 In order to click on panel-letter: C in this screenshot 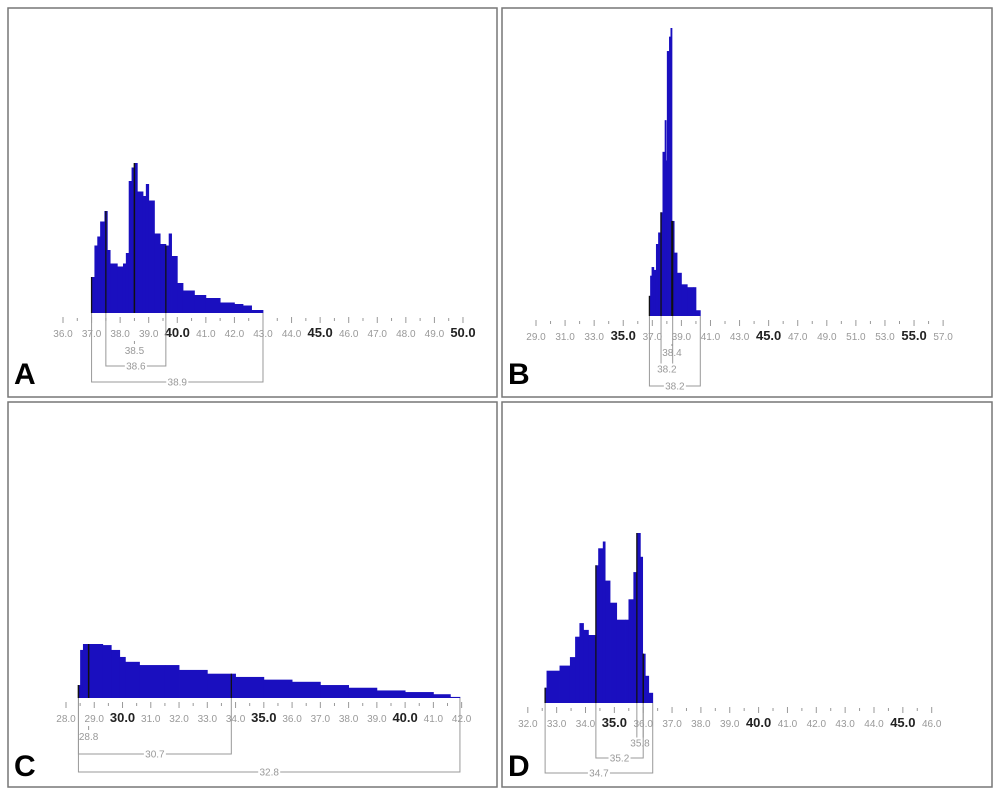, I will do `click(25, 766)`.